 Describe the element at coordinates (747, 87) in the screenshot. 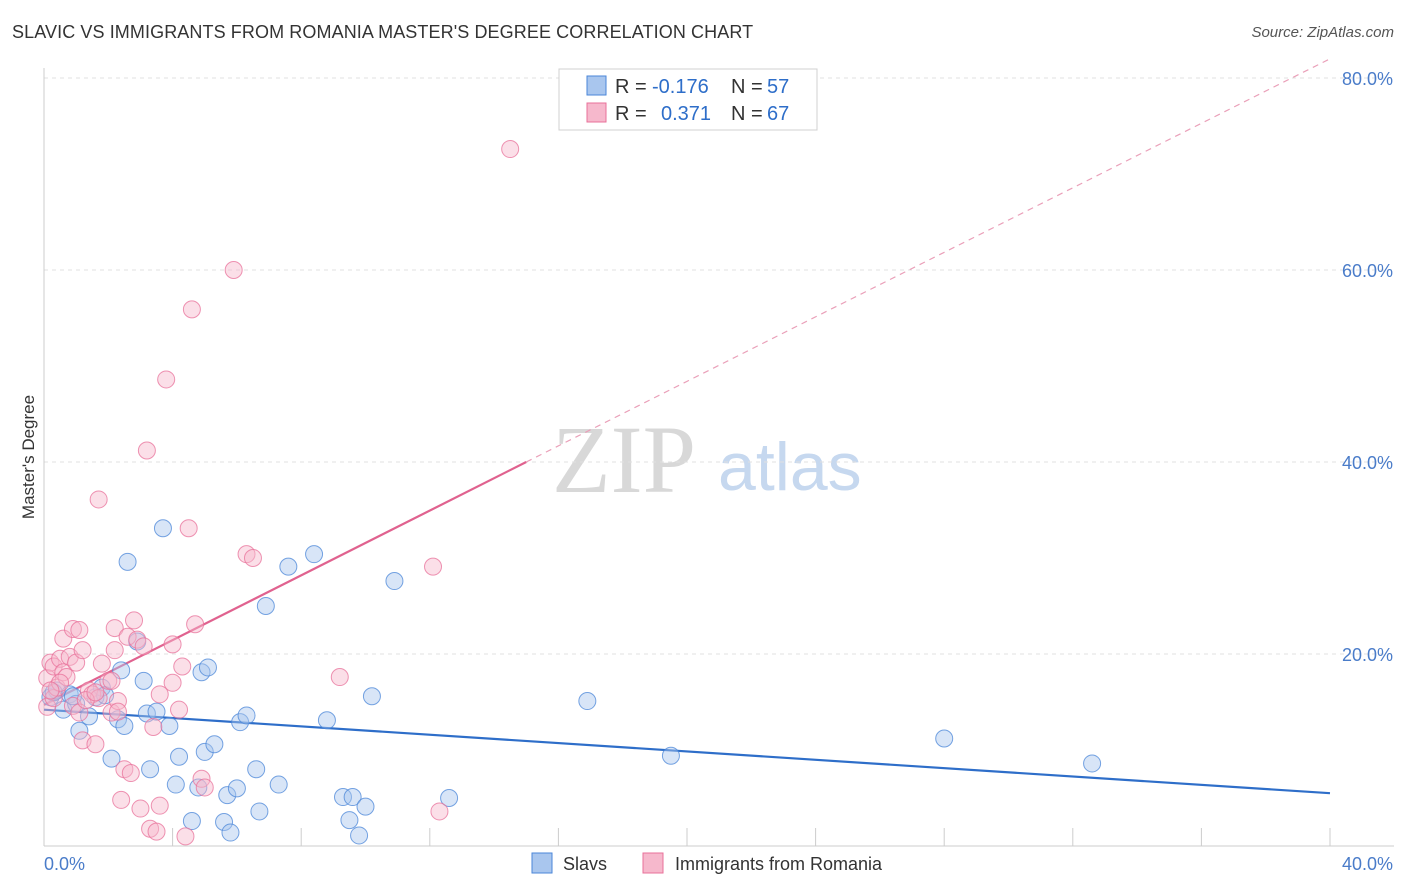

I see `legend-n-label-slavs: N =` at that location.